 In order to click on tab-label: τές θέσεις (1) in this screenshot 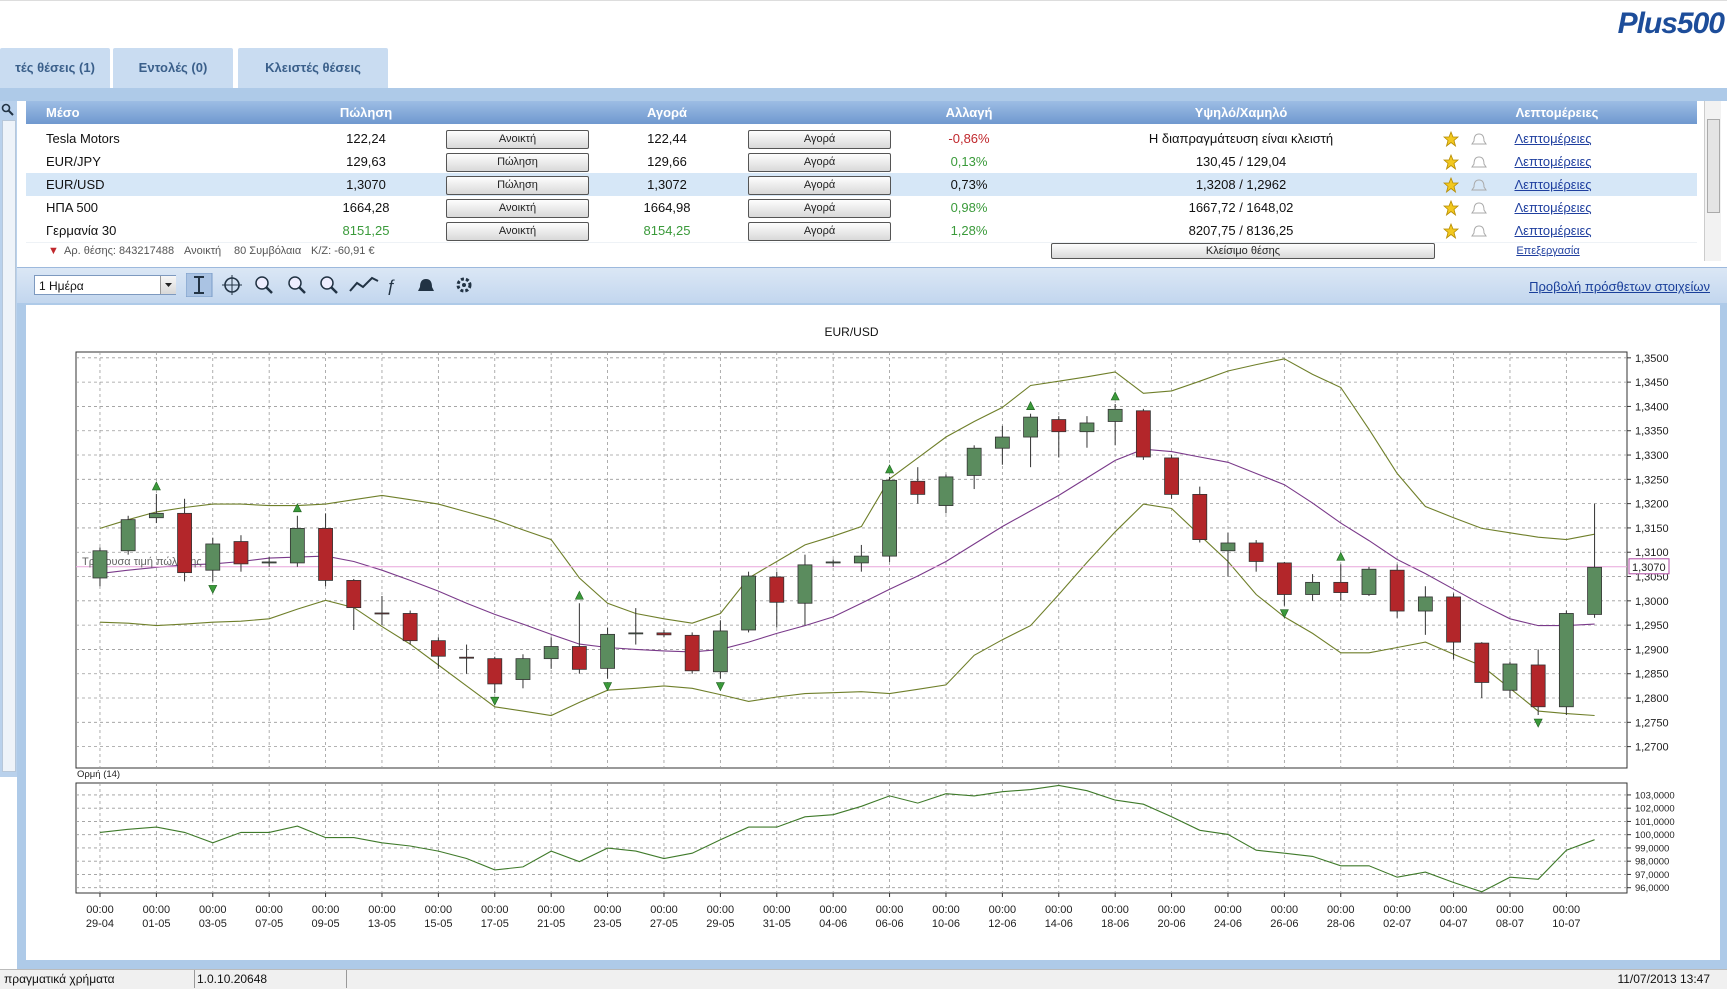, I will do `click(55, 67)`.